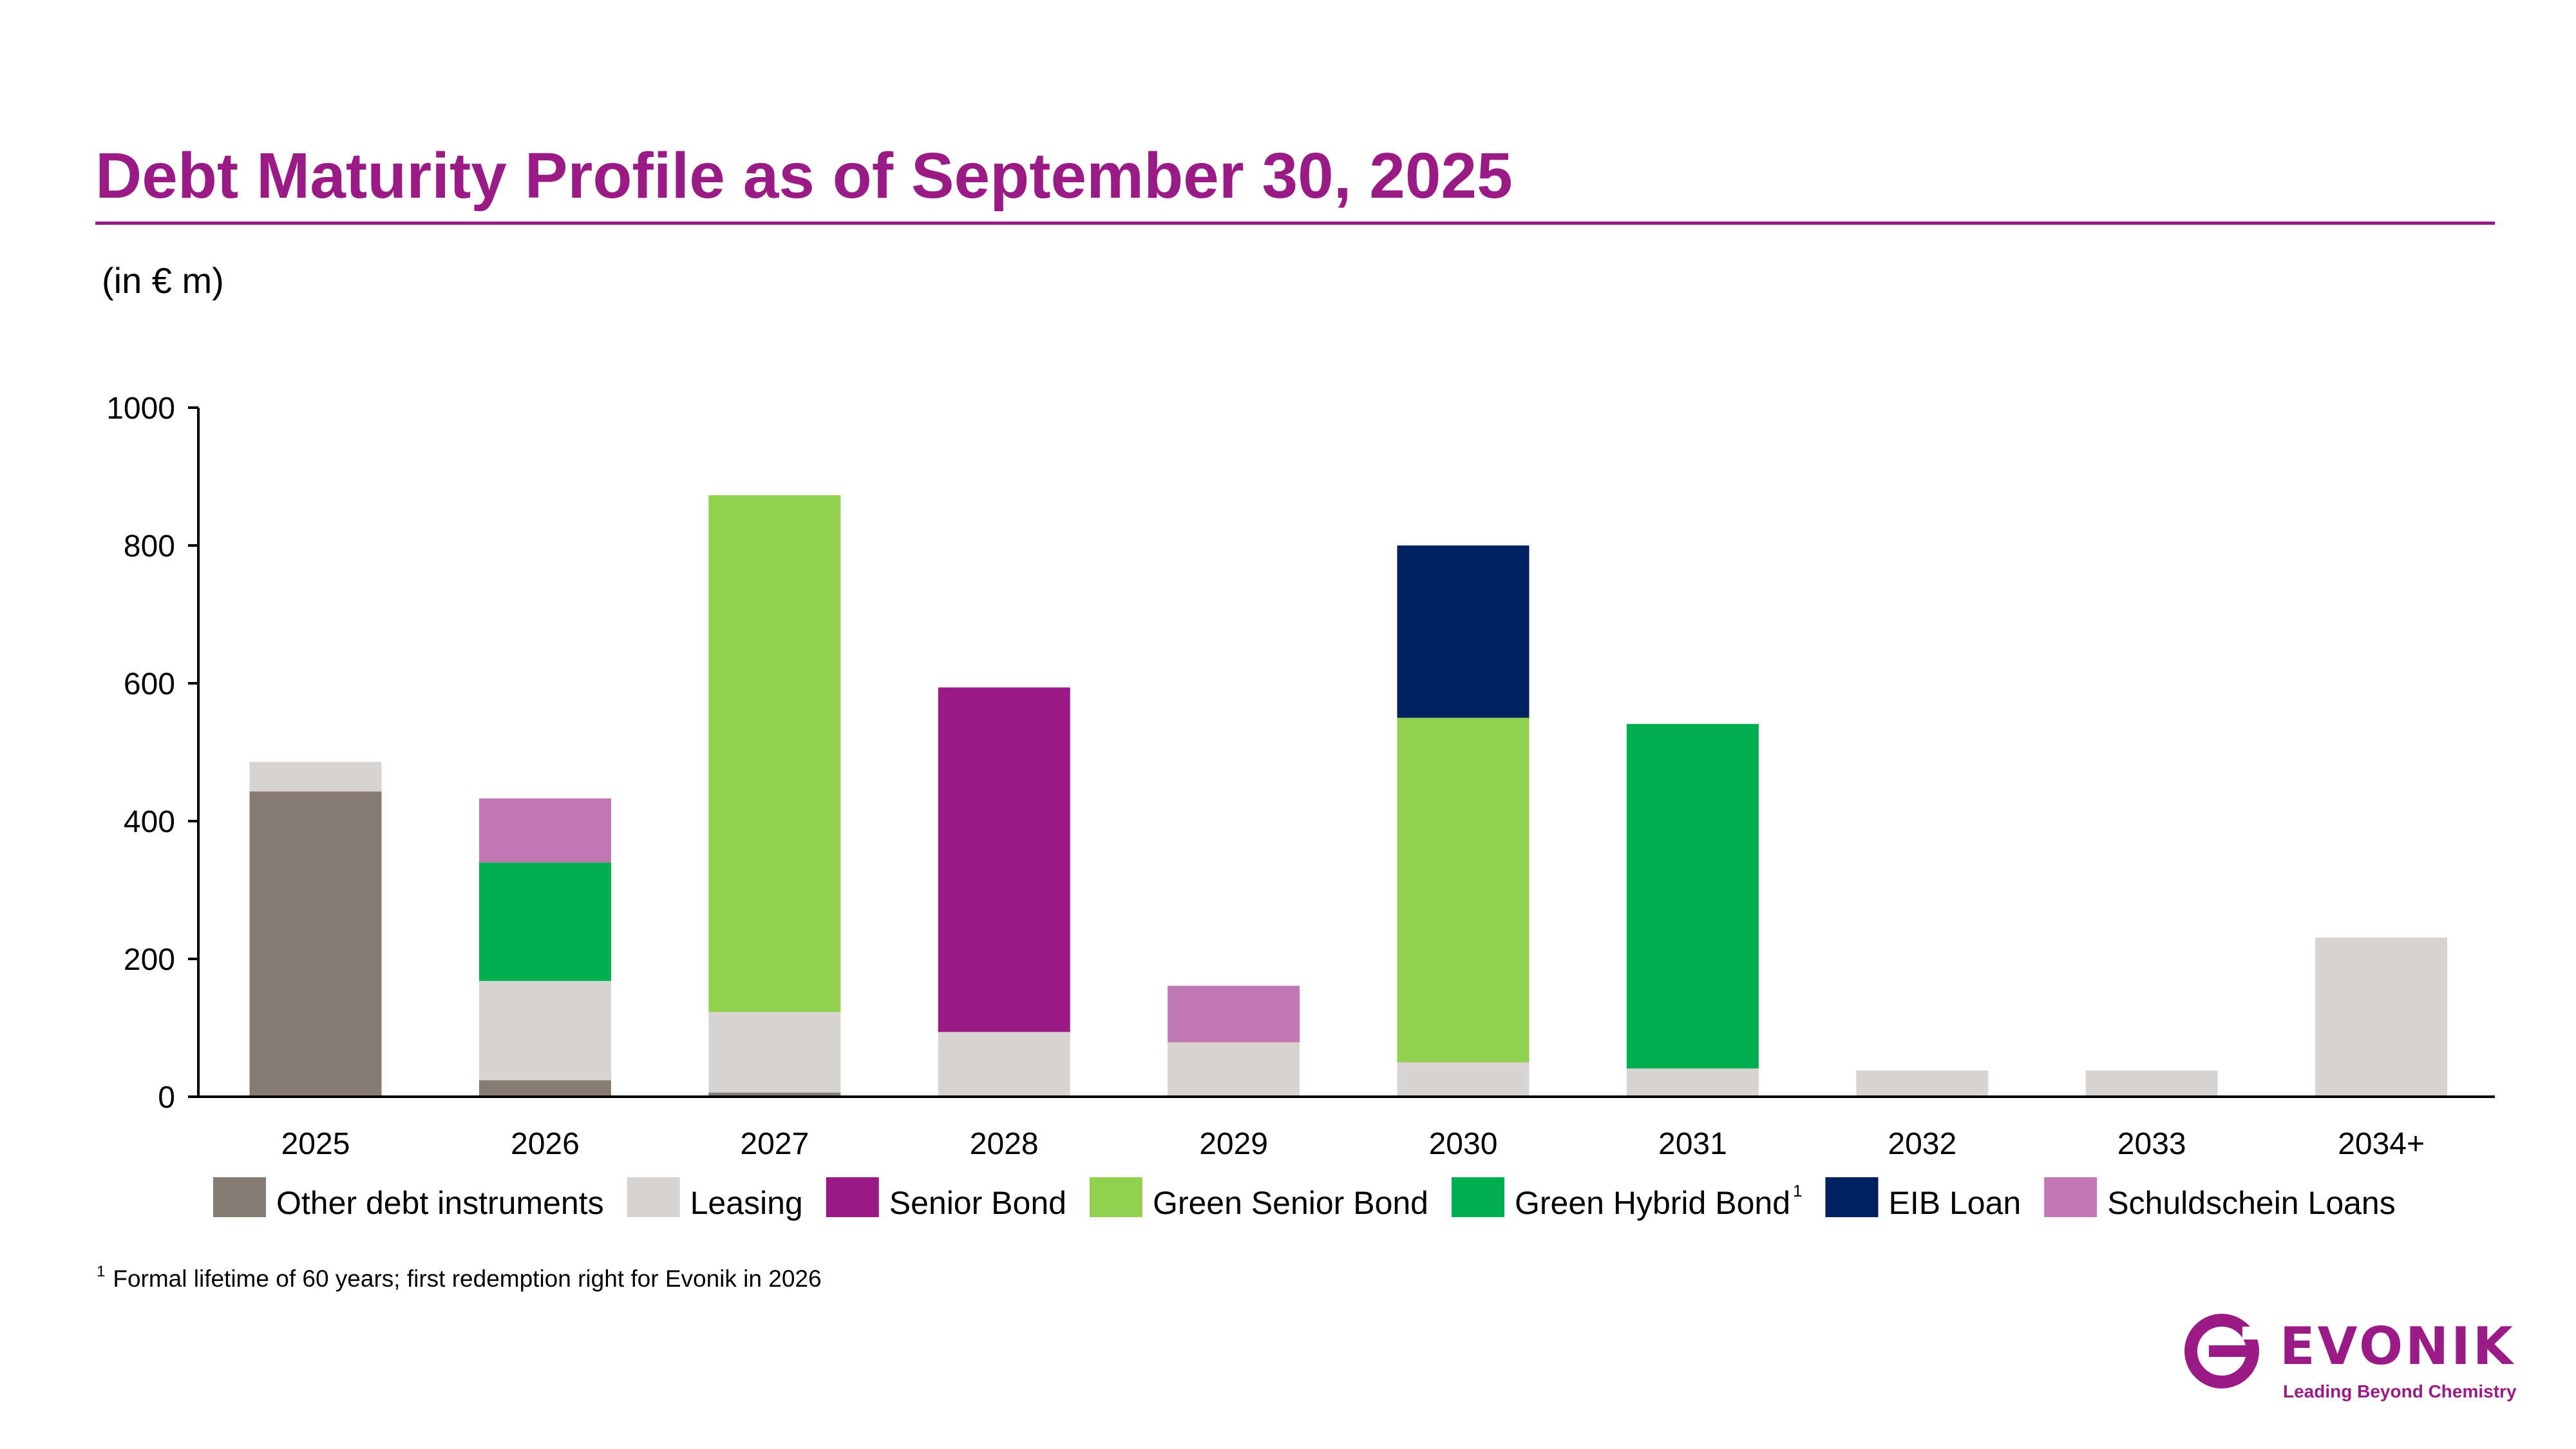 This screenshot has width=2576, height=1449. I want to click on bar-leasing-2033, so click(2151, 1083).